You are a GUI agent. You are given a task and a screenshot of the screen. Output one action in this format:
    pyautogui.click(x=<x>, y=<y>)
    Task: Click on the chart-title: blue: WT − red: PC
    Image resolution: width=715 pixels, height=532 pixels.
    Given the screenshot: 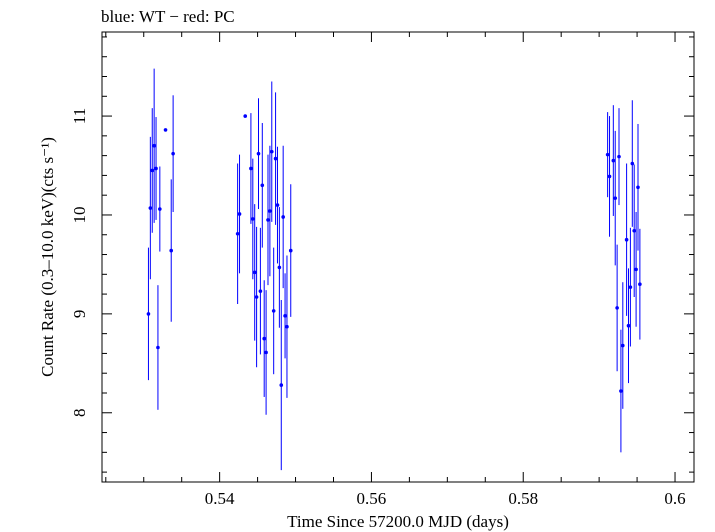 What is the action you would take?
    pyautogui.click(x=168, y=16)
    